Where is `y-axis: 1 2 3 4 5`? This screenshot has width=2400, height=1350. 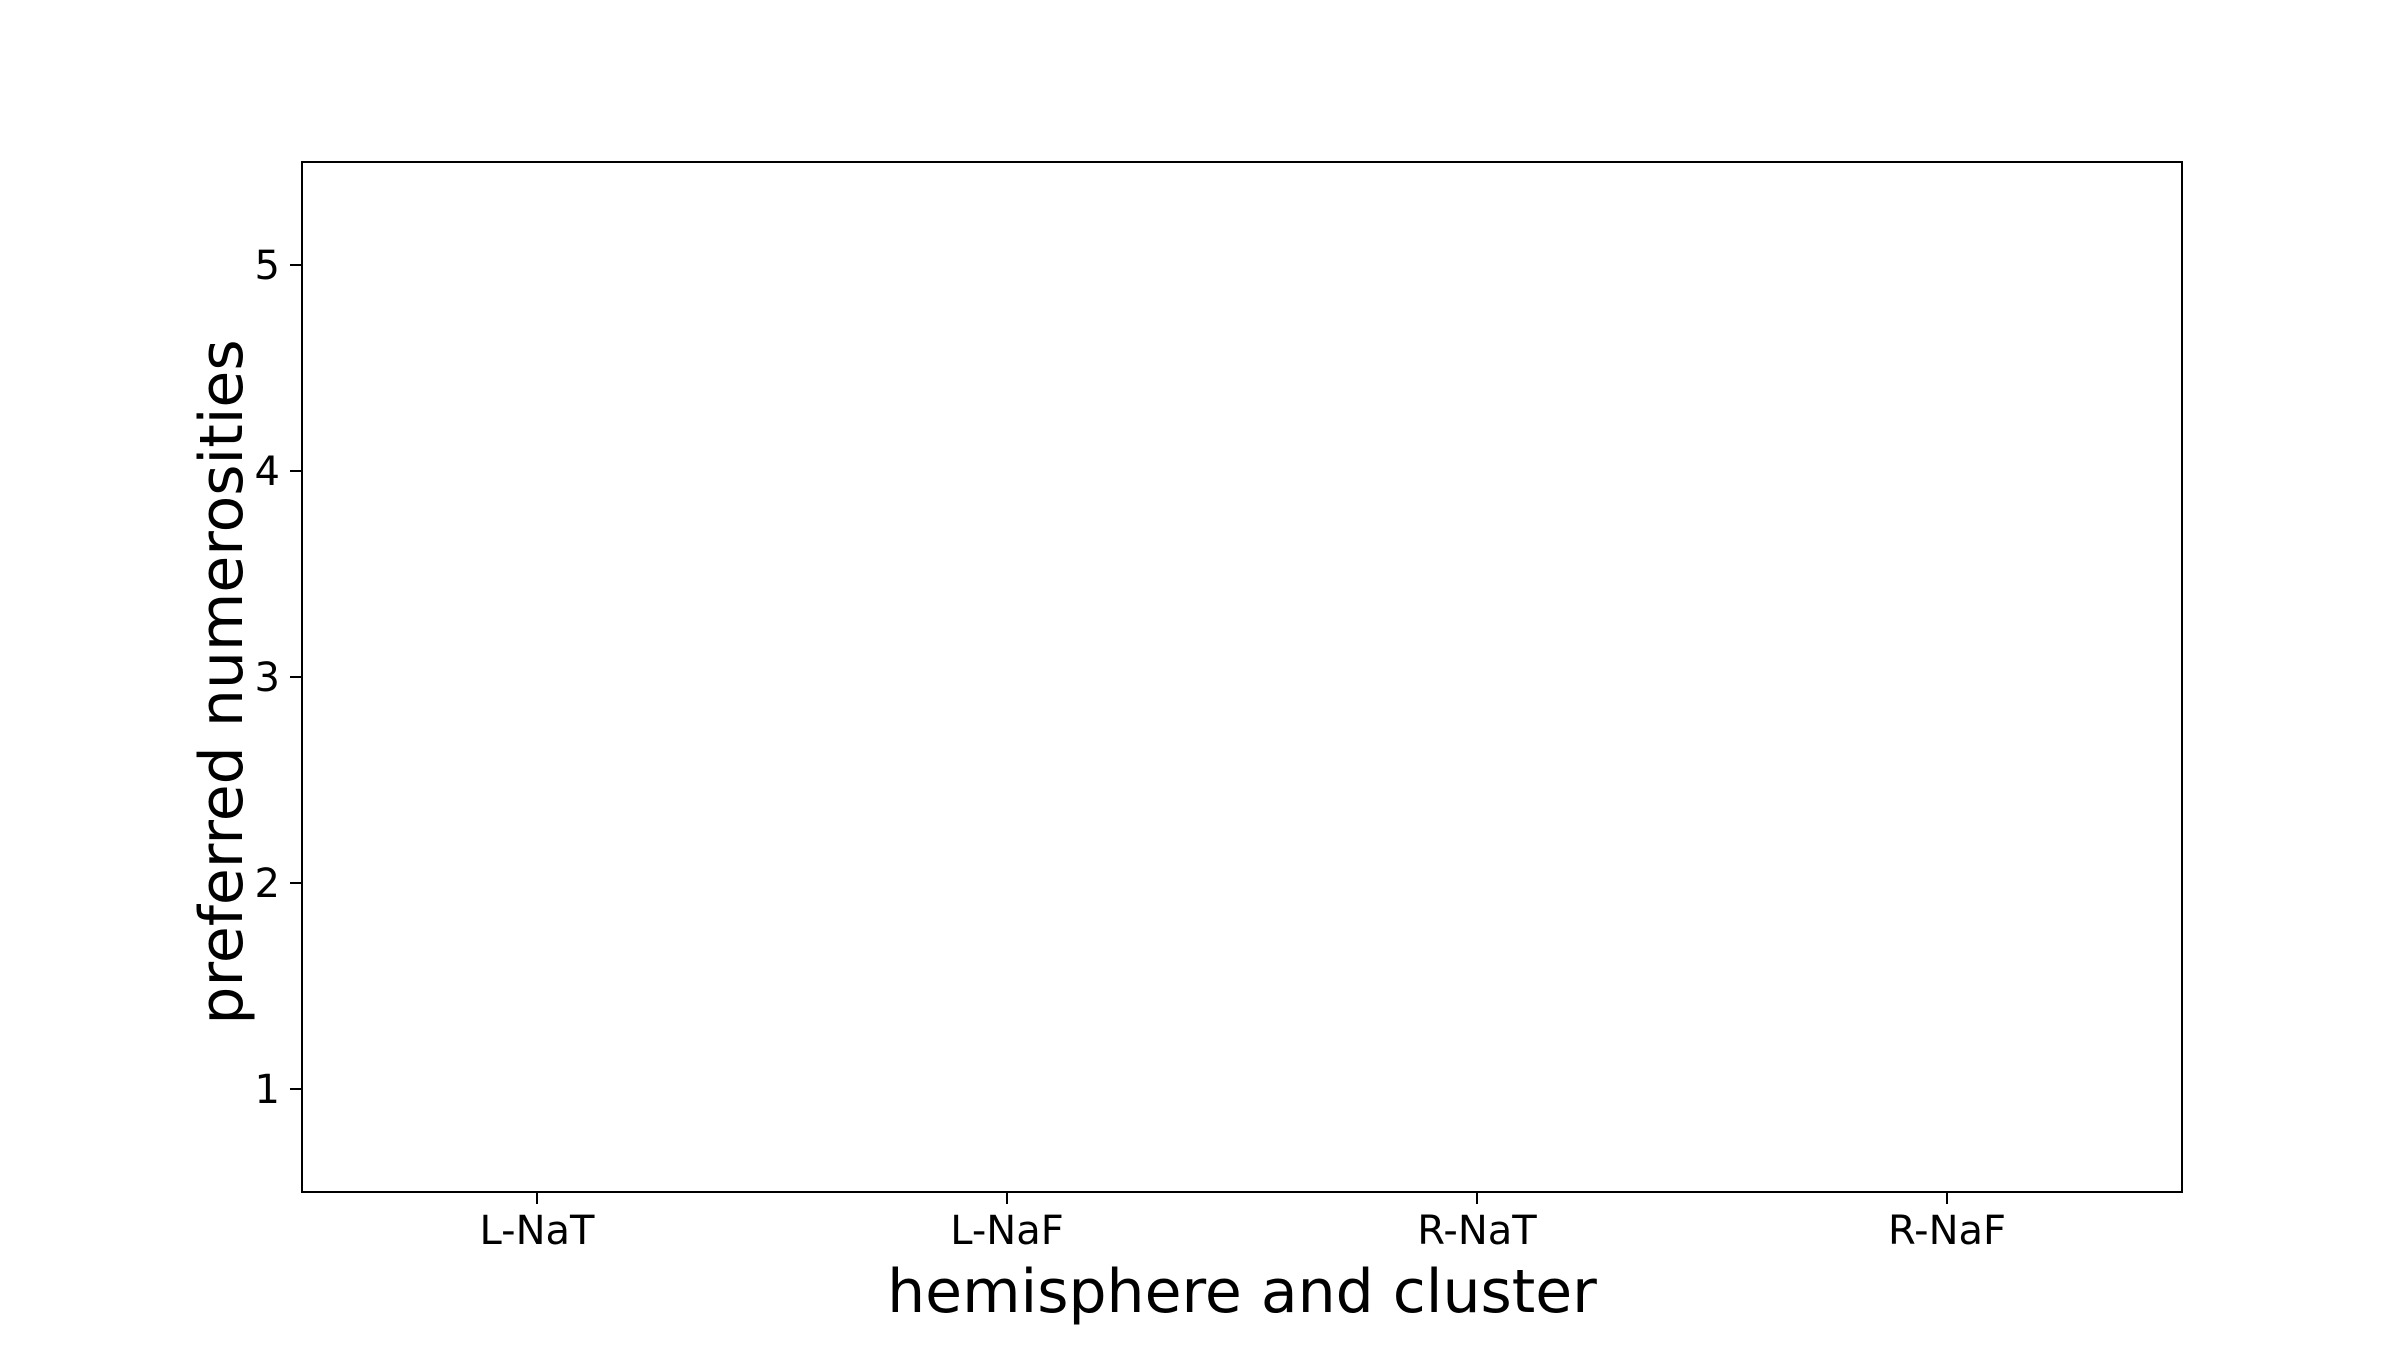 y-axis: 1 2 3 4 5 is located at coordinates (278, 678).